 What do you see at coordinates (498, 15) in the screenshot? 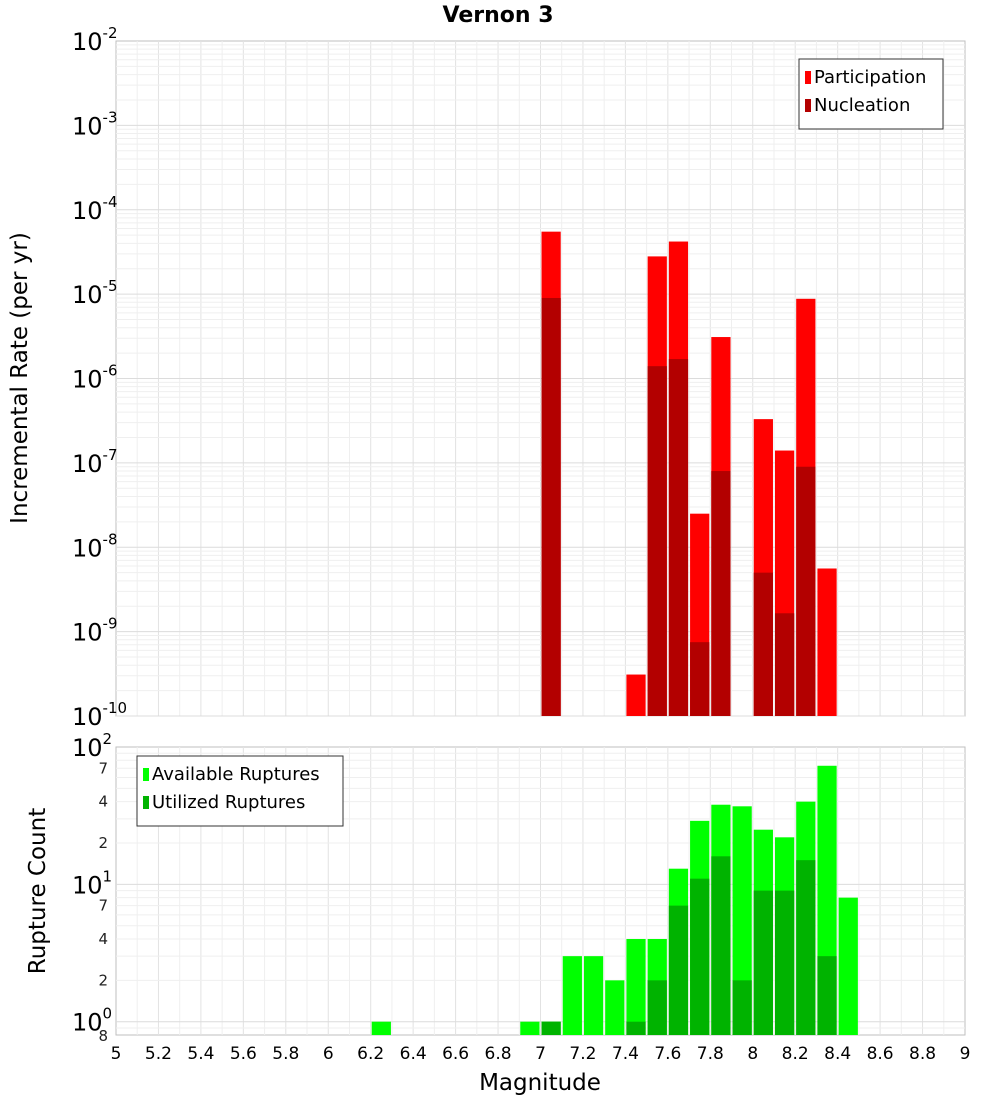
I see `chart-title: Vernon 3` at bounding box center [498, 15].